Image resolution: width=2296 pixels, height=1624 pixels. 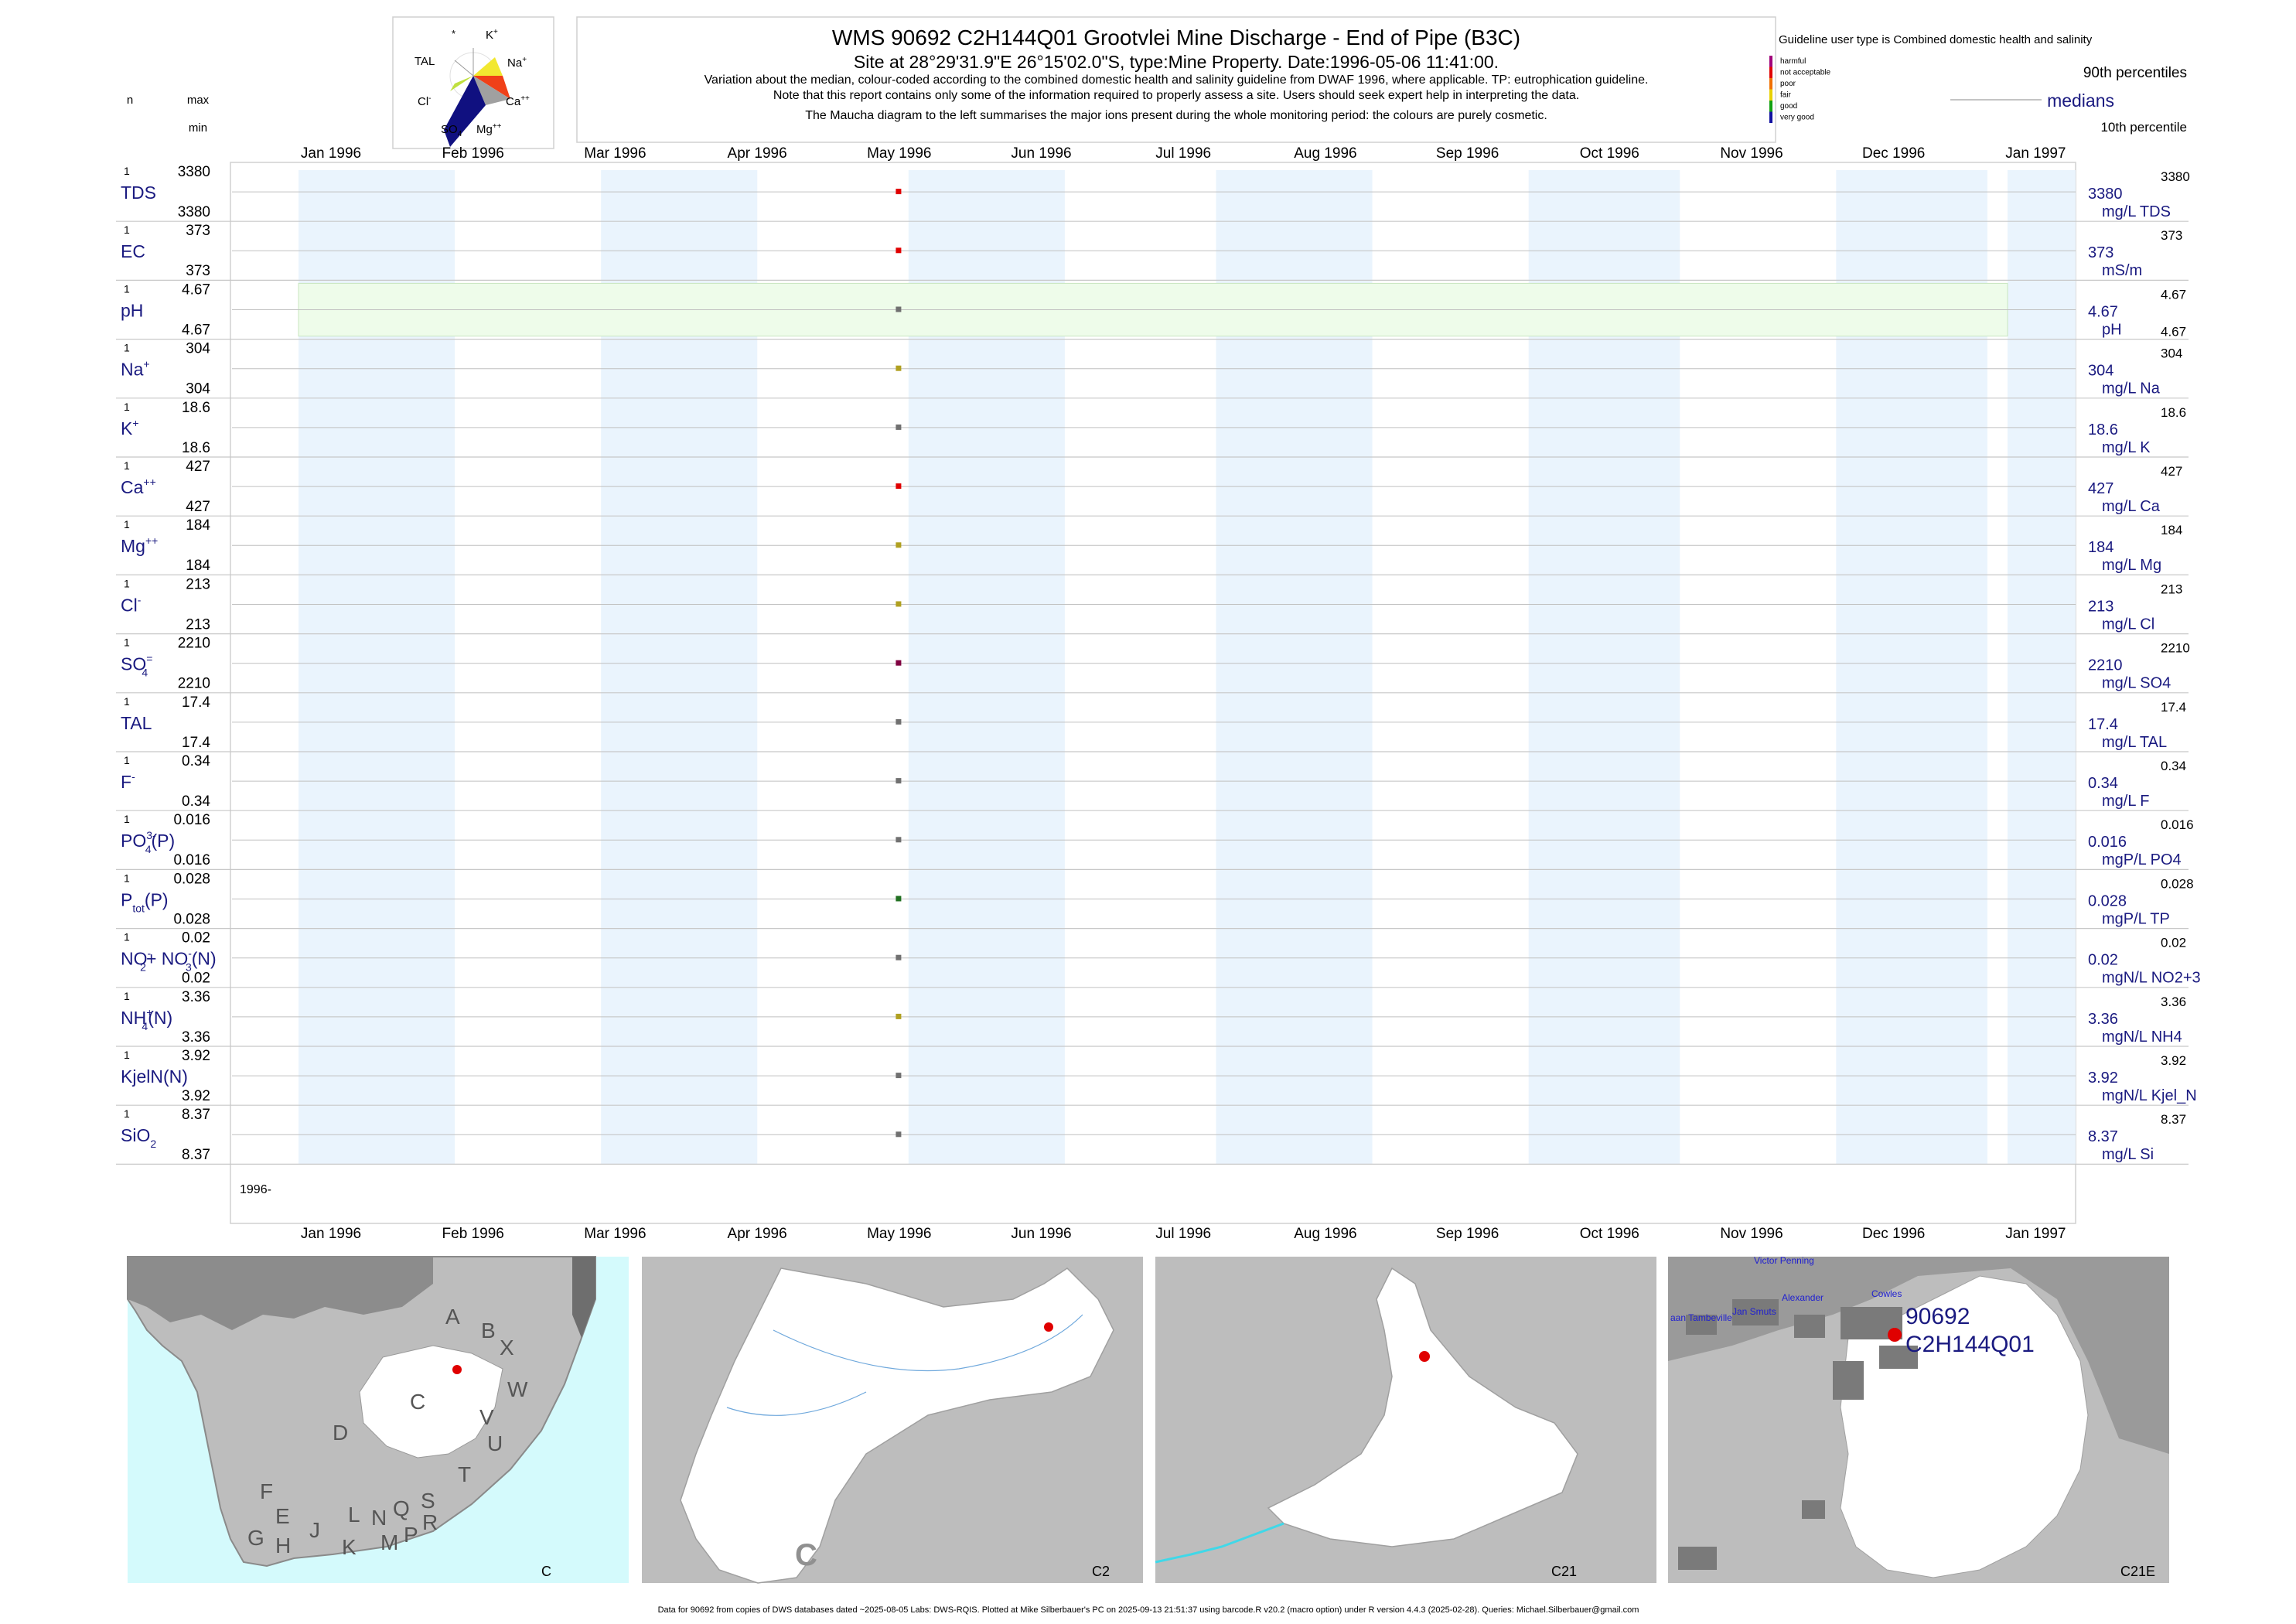 I want to click on row-median-value: 3.36, so click(x=2103, y=1019).